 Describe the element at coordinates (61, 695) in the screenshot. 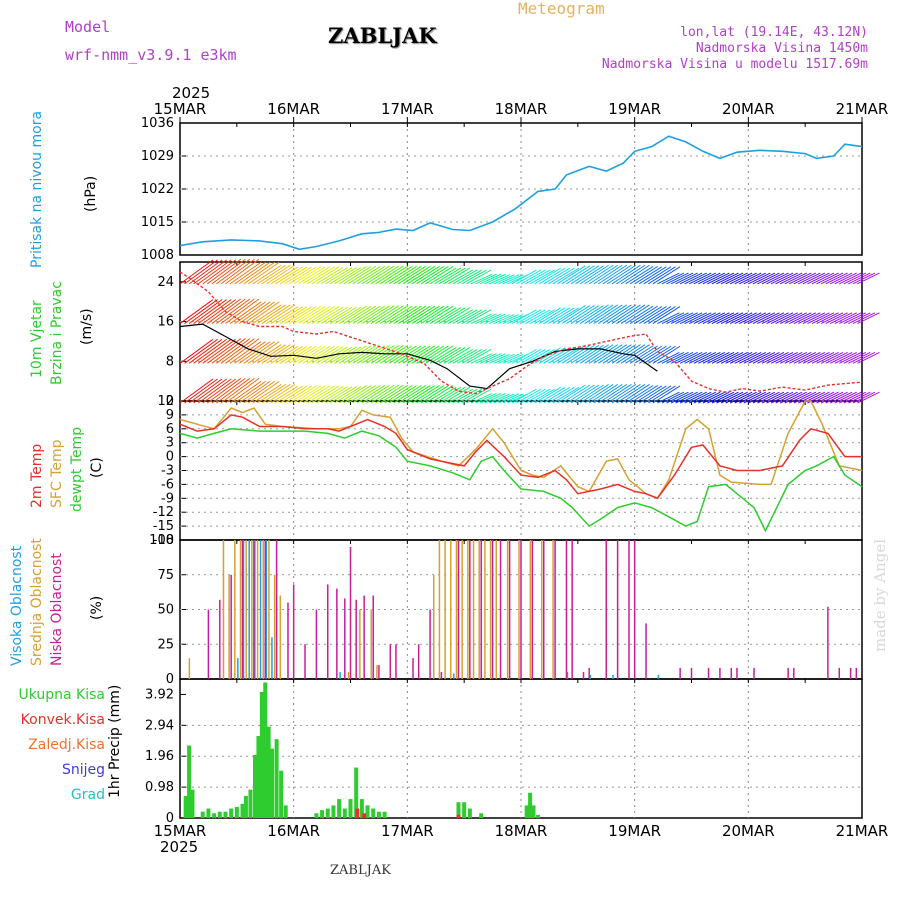

I see `legend-total-rain: Ukupna Kisa` at that location.